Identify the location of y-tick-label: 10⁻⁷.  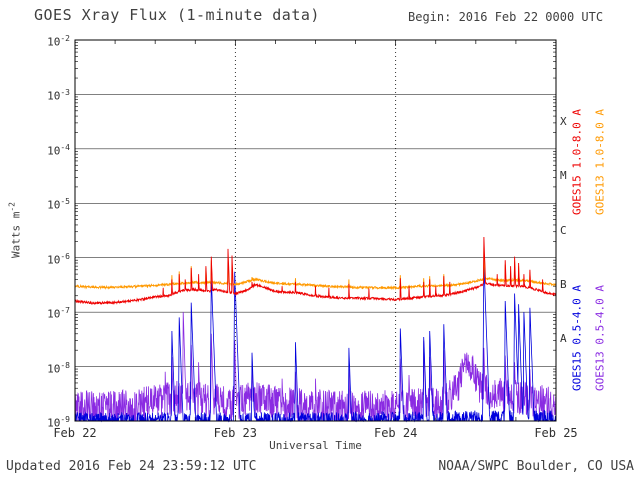
(58, 313).